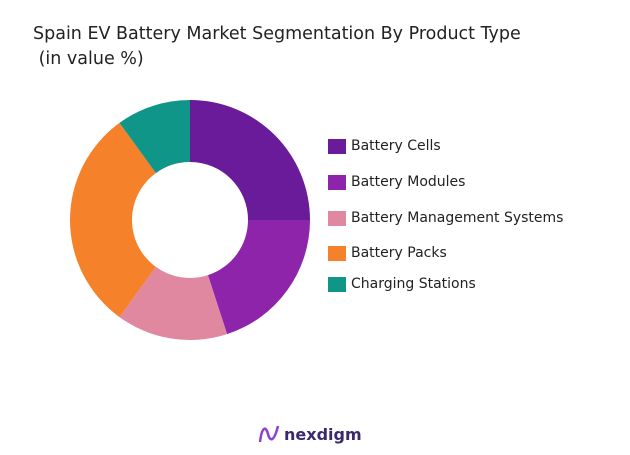 The image size is (630, 455). I want to click on legend-label: Battery Modules, so click(408, 182).